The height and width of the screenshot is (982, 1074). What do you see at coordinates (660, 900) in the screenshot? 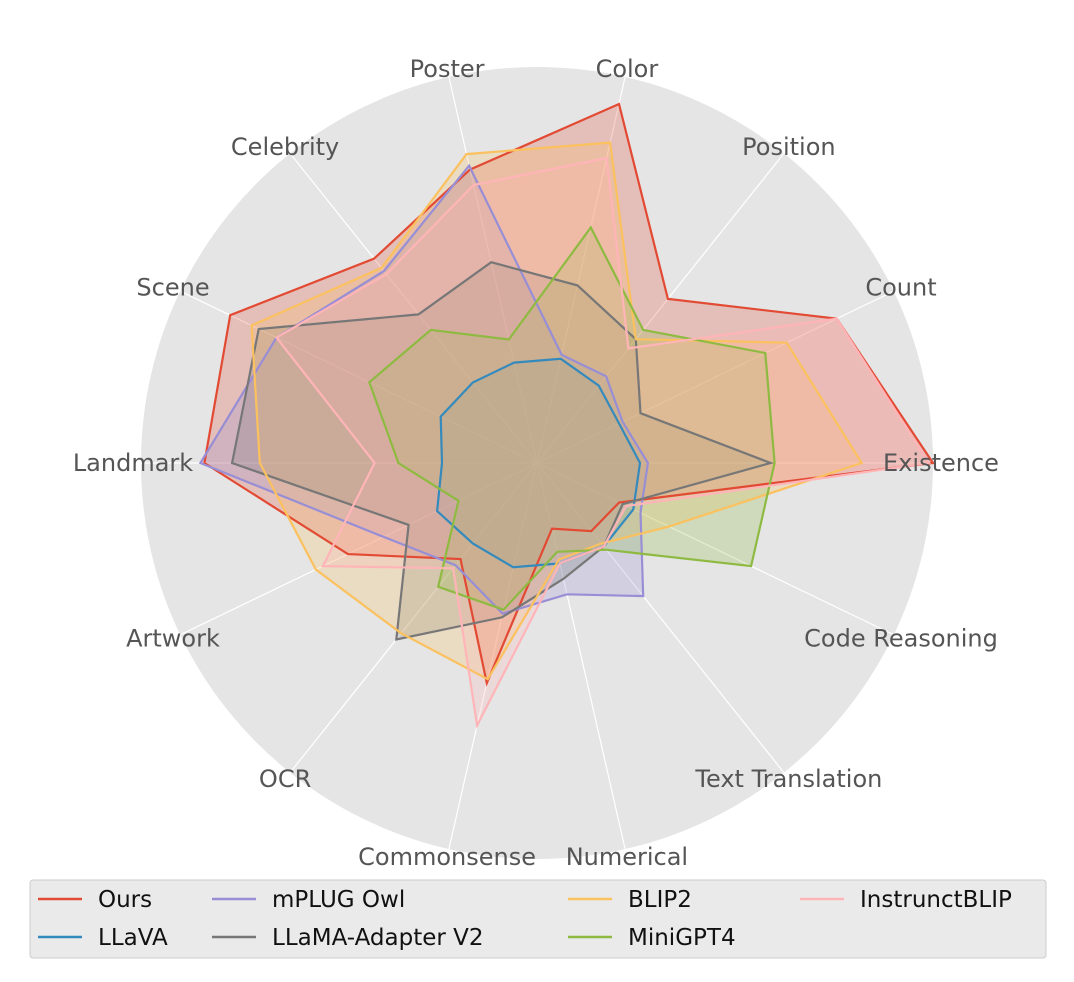
I see `legend-label-blip2: BLIP2` at bounding box center [660, 900].